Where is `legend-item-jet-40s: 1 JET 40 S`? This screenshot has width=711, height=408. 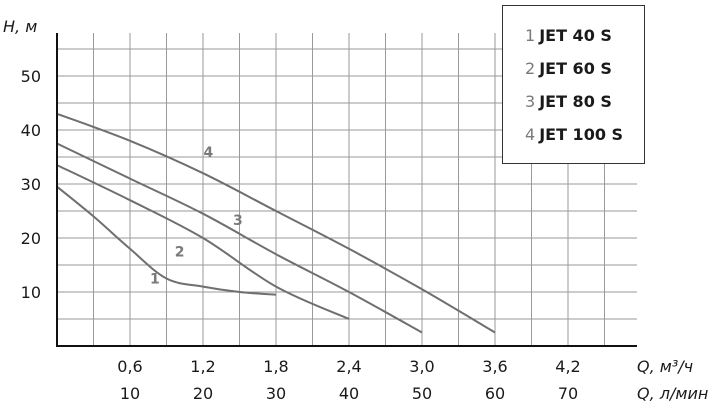 legend-item-jet-40s: 1 JET 40 S is located at coordinates (568, 35).